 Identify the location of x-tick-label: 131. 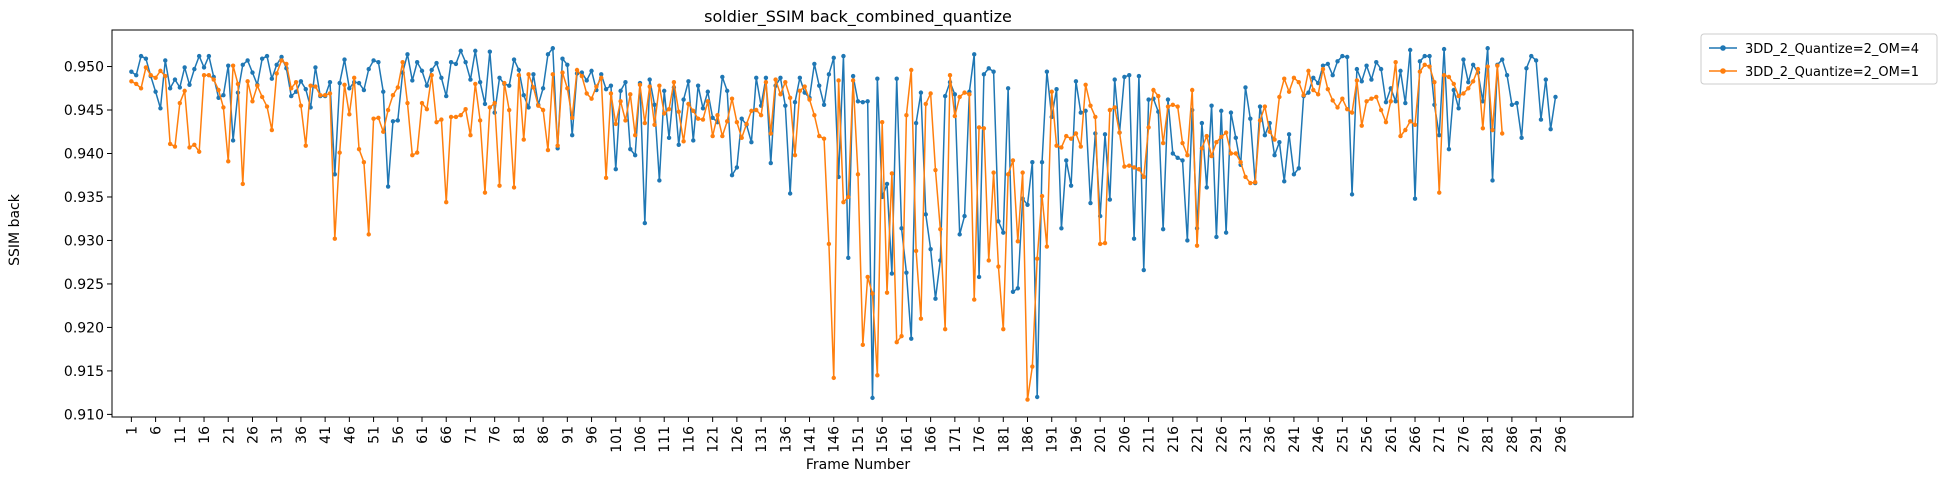
(762, 439).